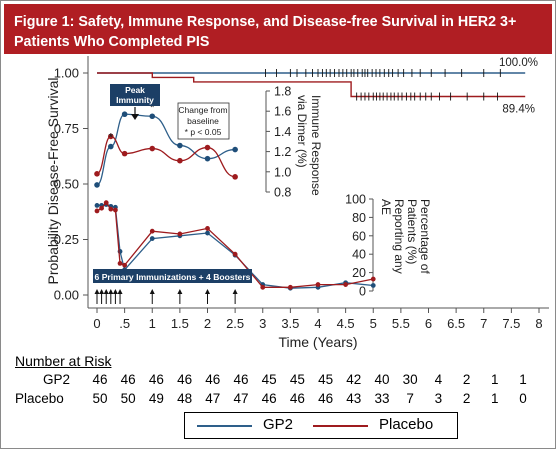  Describe the element at coordinates (39, 398) in the screenshot. I see `risk-row-label: Placebo` at that location.